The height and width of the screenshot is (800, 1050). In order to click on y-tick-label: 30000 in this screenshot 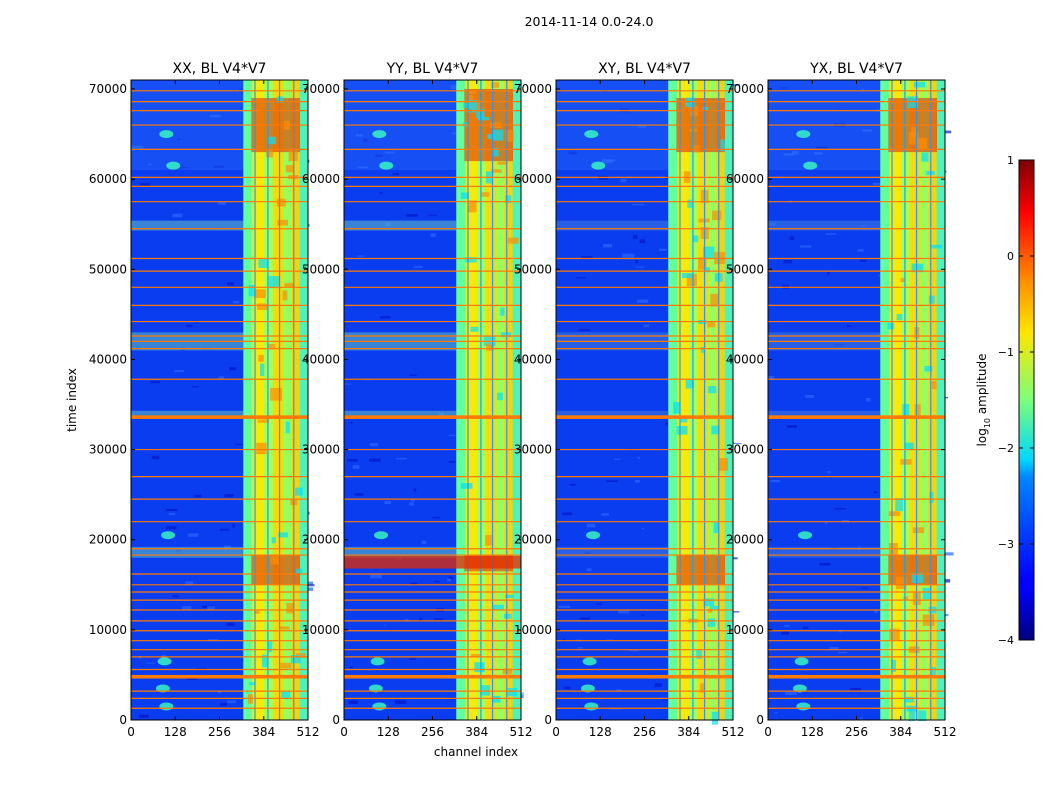, I will do `click(533, 450)`.